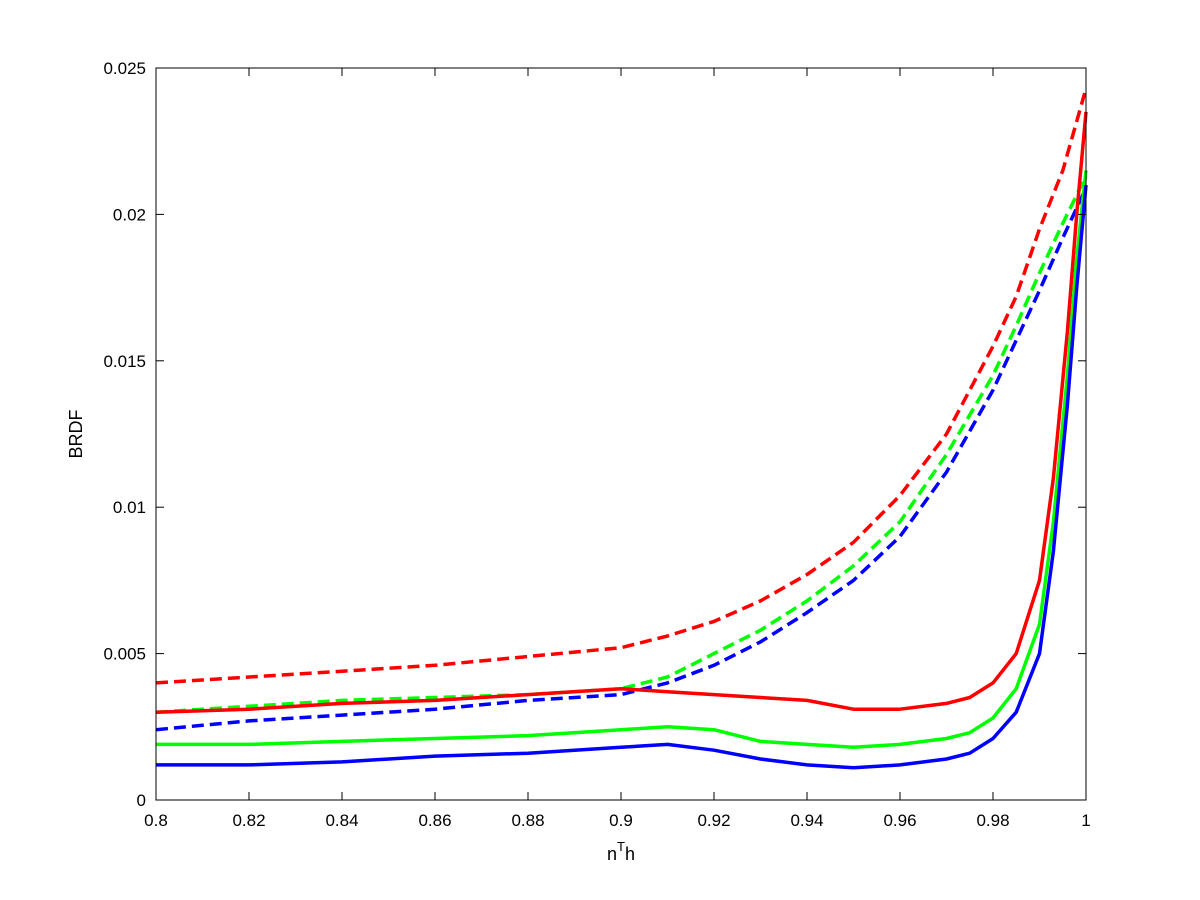  Describe the element at coordinates (141, 800) in the screenshot. I see `y-tick-label: 0` at that location.